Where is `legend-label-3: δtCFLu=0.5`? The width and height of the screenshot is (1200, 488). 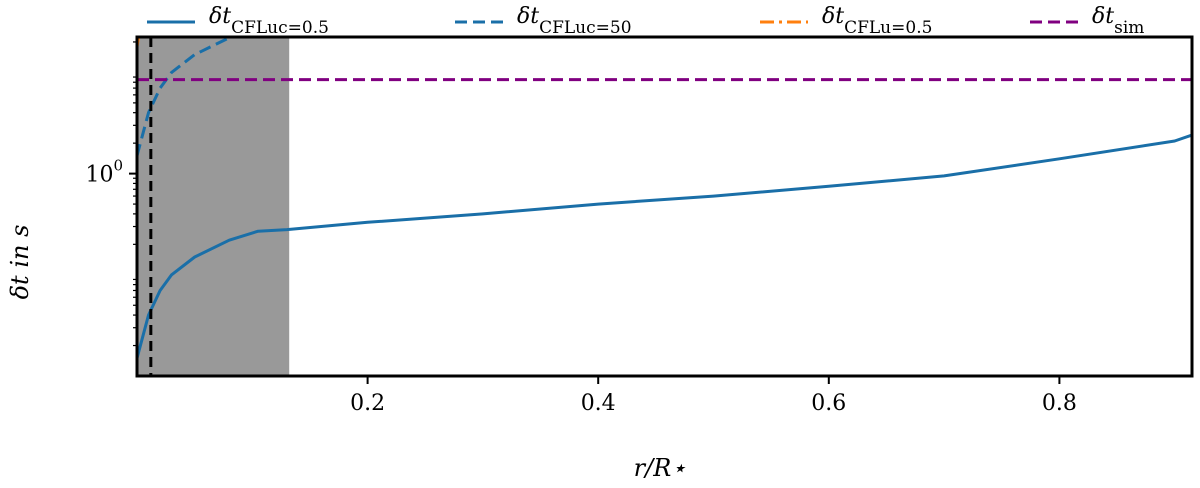 legend-label-3: δtCFLu=0.5 is located at coordinates (877, 21).